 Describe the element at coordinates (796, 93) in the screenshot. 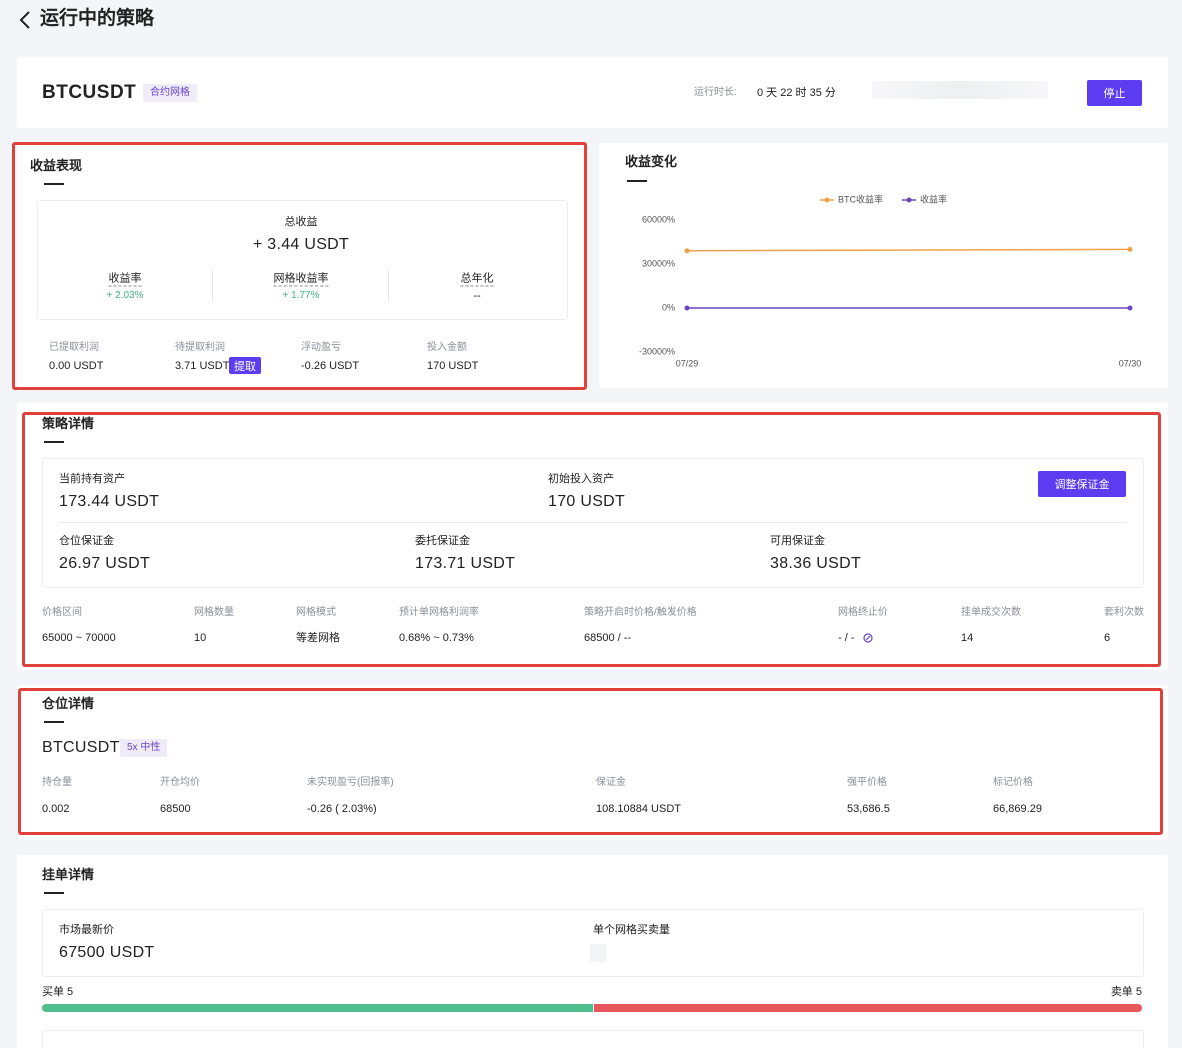

I see `runtime: 0 天 22 时 35 分` at that location.